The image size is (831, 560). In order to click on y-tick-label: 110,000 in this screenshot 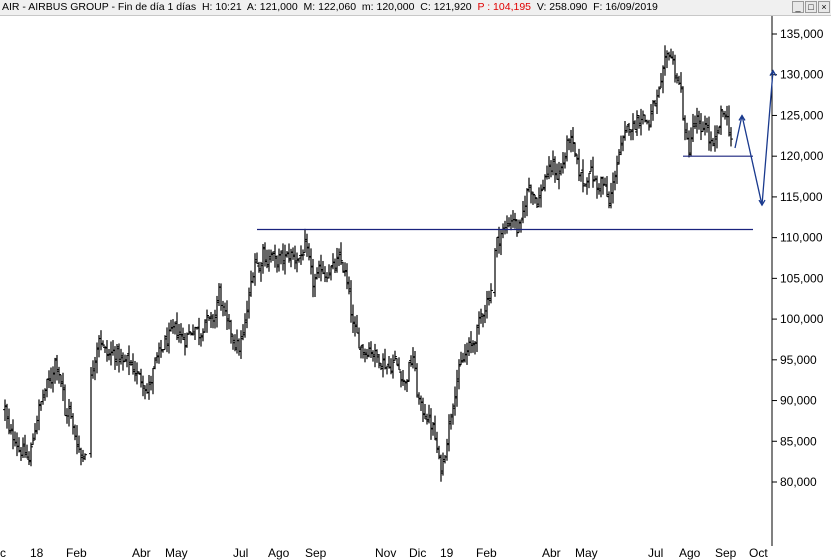, I will do `click(801, 238)`.